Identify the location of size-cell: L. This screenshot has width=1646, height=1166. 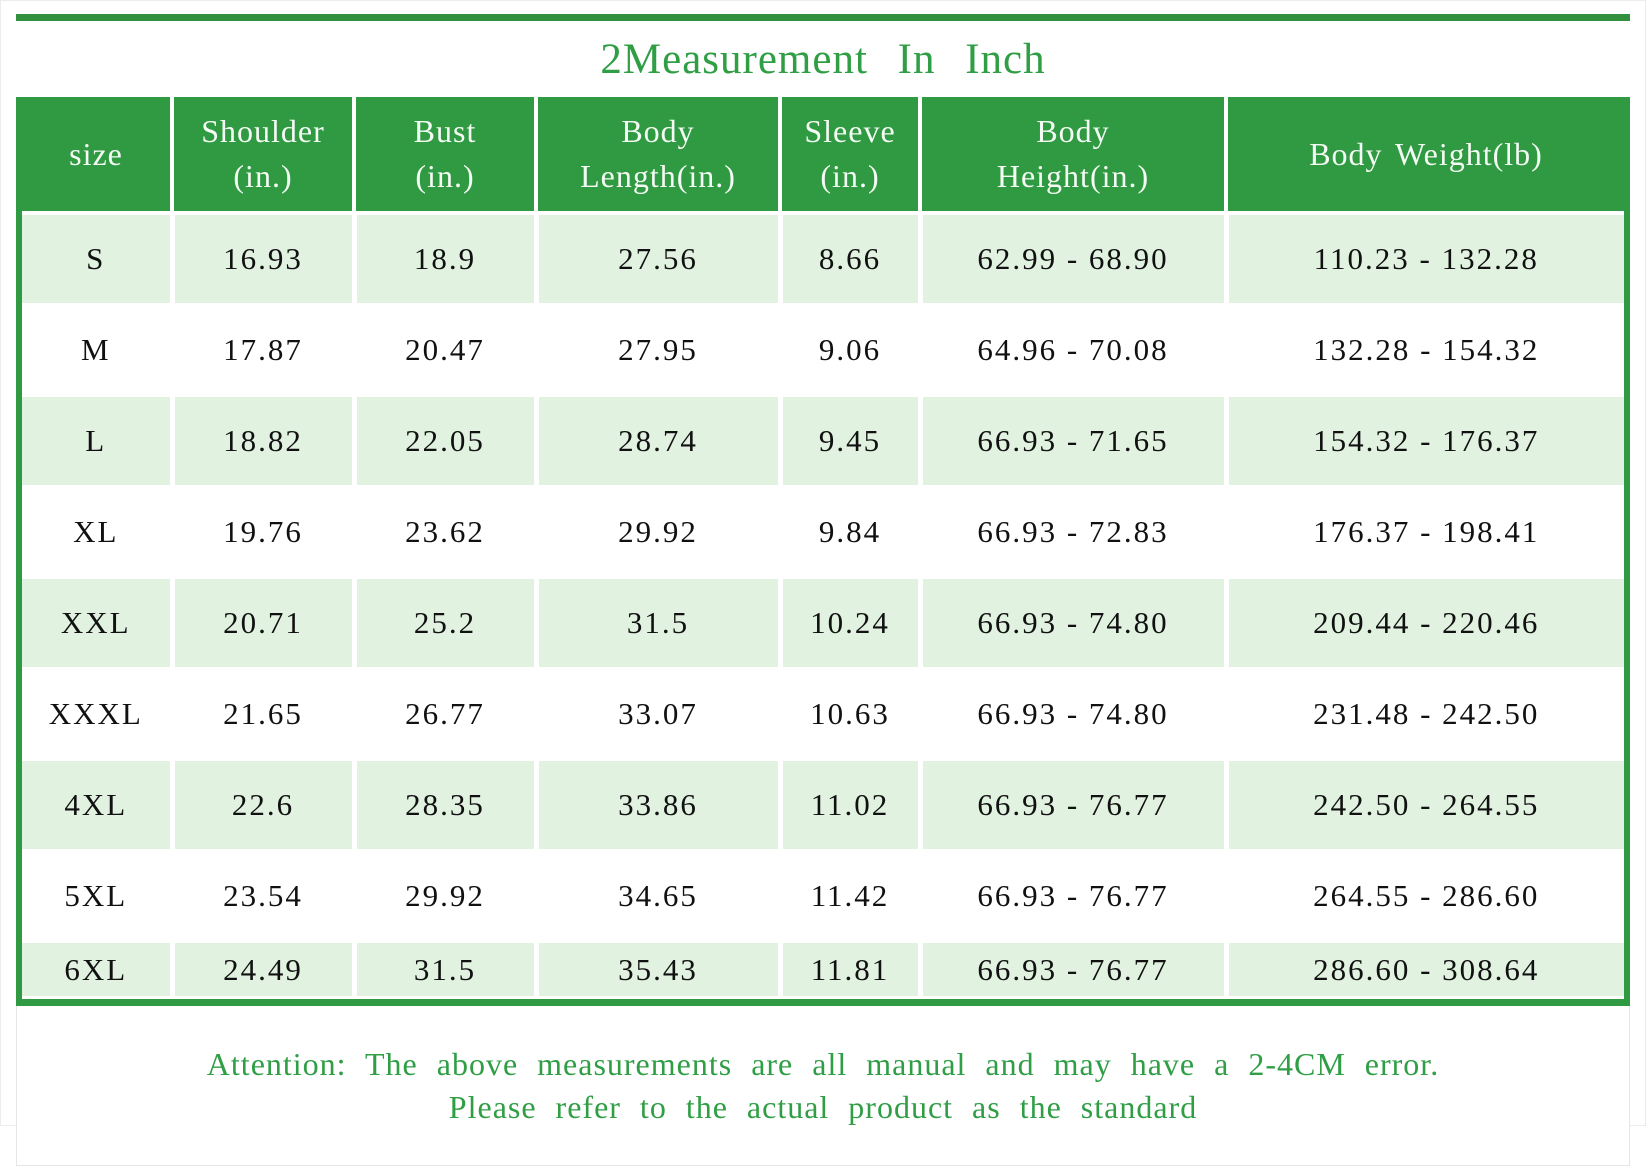
(98, 441).